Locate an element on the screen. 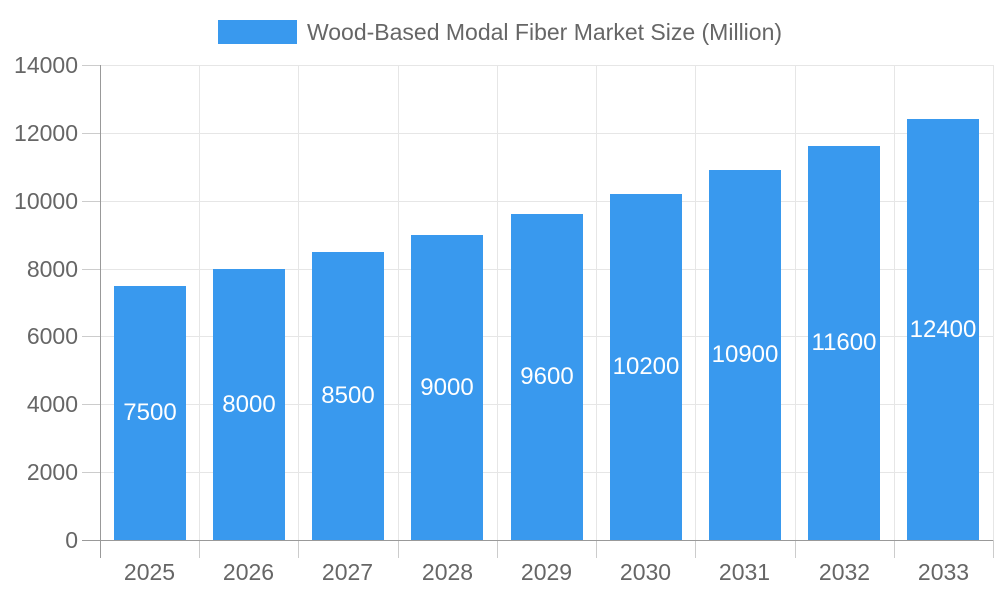 This screenshot has width=1000, height=600. bar-value-label: 9000 is located at coordinates (447, 387).